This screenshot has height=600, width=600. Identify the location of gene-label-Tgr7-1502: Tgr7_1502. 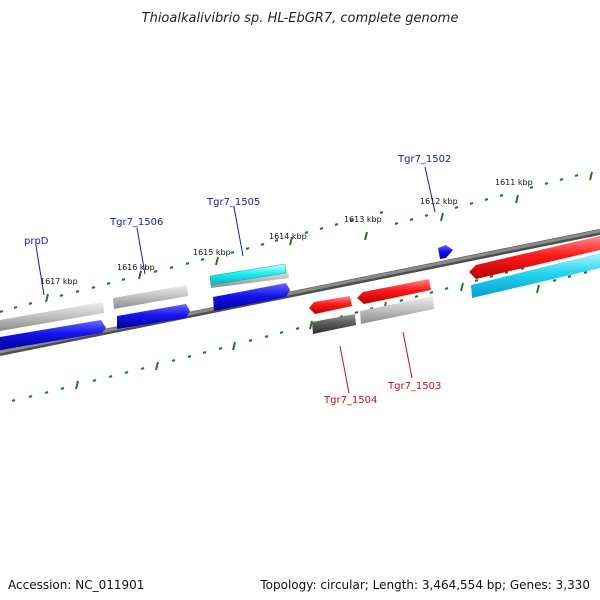
(424, 159).